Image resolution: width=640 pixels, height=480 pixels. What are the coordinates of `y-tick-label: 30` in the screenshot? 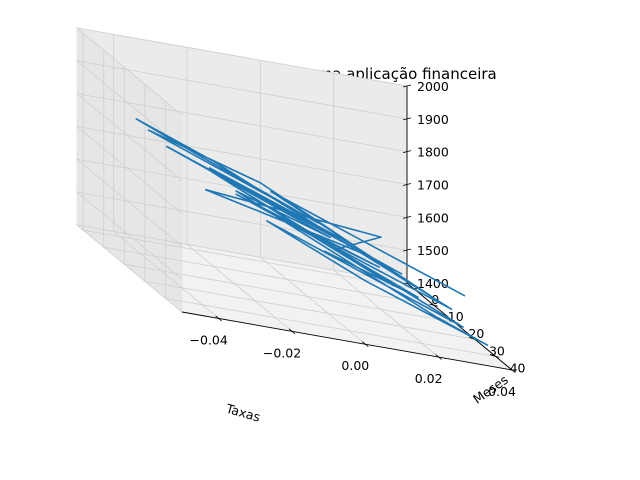 It's located at (497, 350).